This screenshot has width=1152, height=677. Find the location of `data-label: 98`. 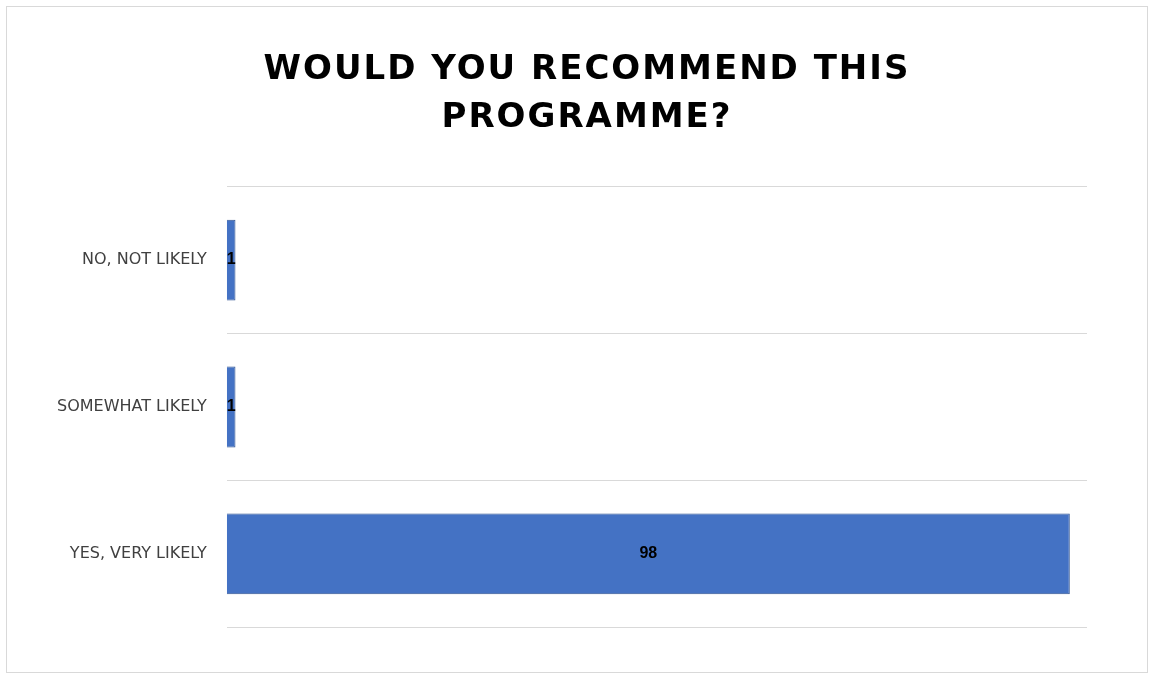

data-label: 98 is located at coordinates (648, 553).